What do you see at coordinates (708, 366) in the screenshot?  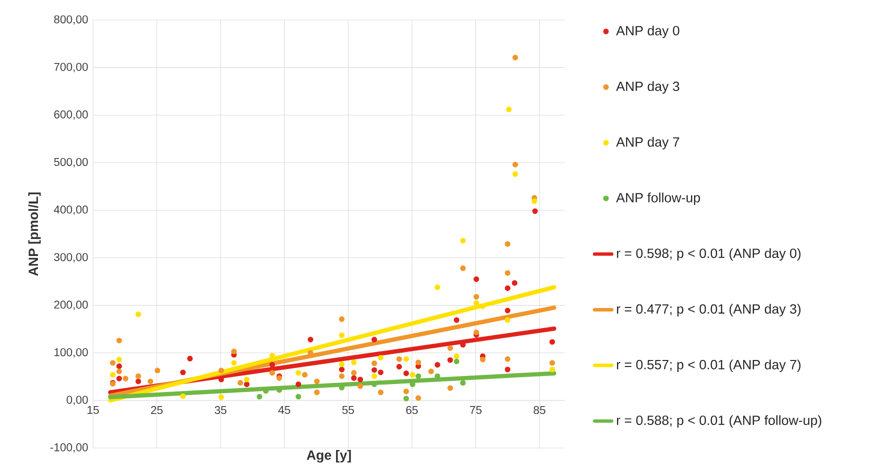 I see `legend-label: r = 0.557; p < 0.01 (ANP day 7)` at bounding box center [708, 366].